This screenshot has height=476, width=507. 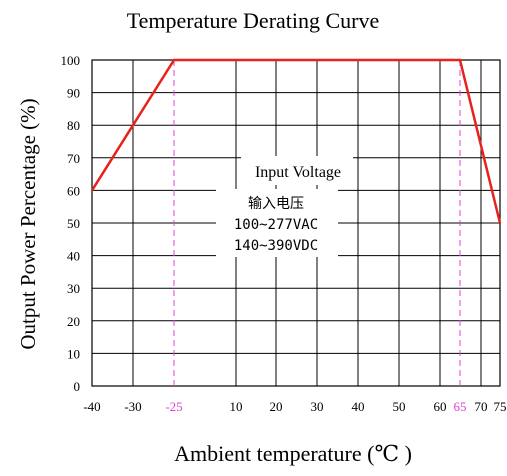 What do you see at coordinates (73, 125) in the screenshot?
I see `y-tick-label: 80` at bounding box center [73, 125].